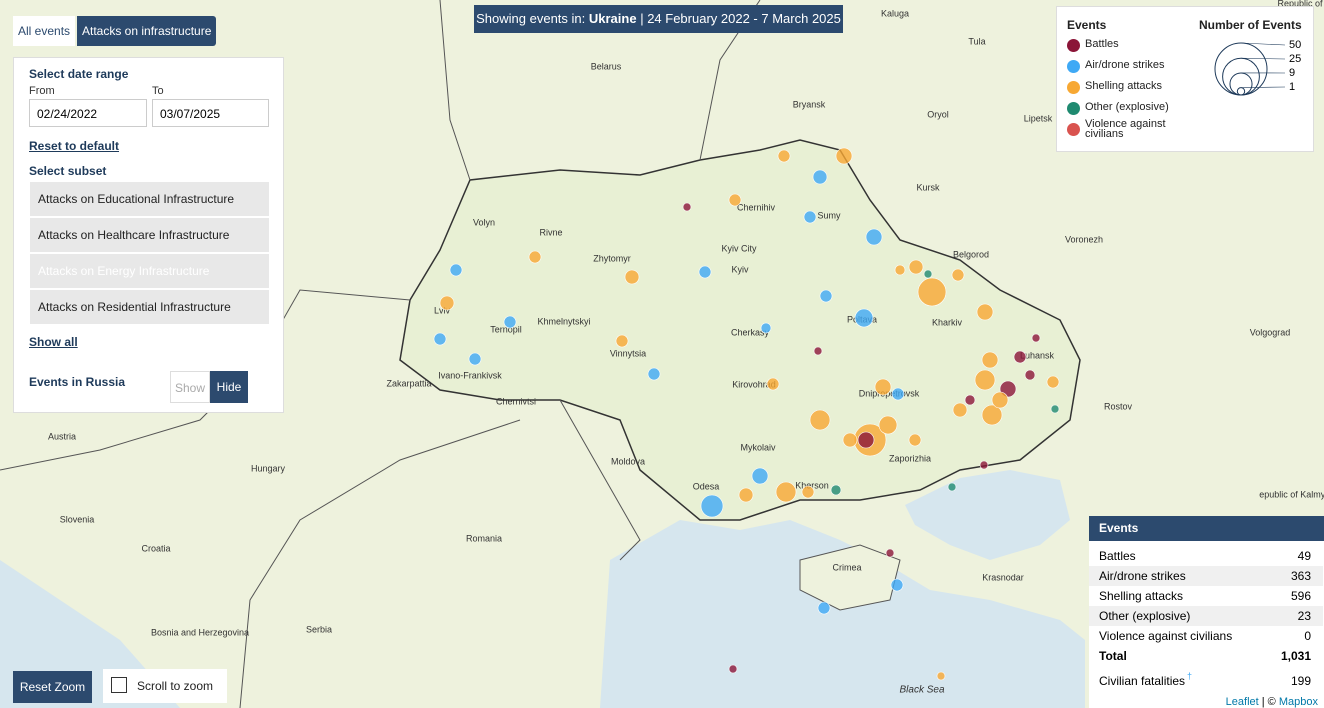  I want to click on show-all-link: Show all, so click(53, 342).